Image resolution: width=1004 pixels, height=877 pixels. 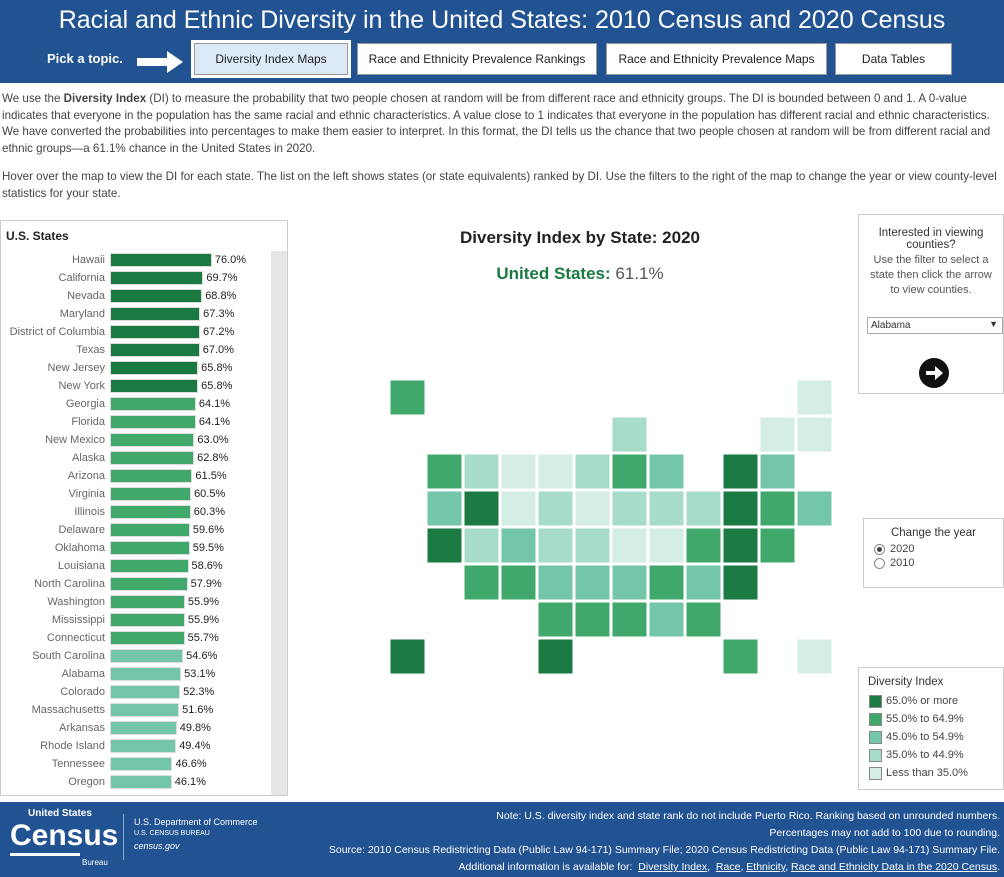 I want to click on tab-diversity-index-maps: Diversity Index Maps, so click(x=271, y=59).